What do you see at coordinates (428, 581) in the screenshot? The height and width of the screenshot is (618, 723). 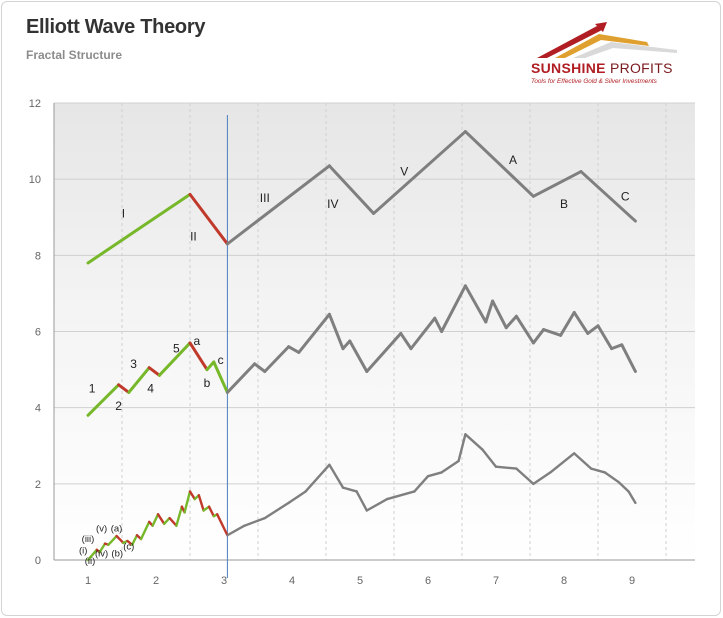 I see `x-tick-label: 6` at bounding box center [428, 581].